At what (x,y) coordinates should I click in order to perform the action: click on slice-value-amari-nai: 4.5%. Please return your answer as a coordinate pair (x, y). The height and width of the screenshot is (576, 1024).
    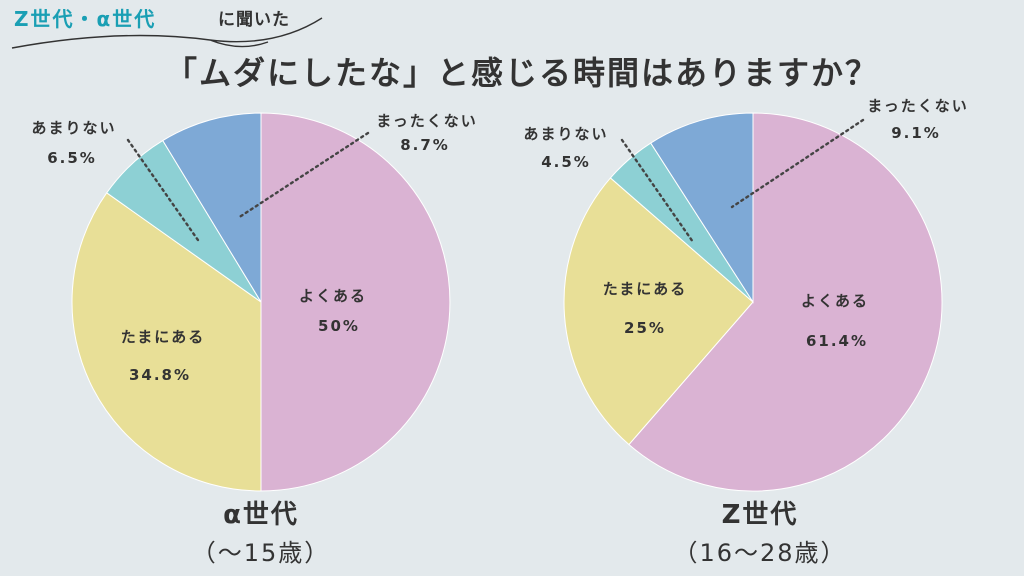
    Looking at the image, I should click on (566, 162).